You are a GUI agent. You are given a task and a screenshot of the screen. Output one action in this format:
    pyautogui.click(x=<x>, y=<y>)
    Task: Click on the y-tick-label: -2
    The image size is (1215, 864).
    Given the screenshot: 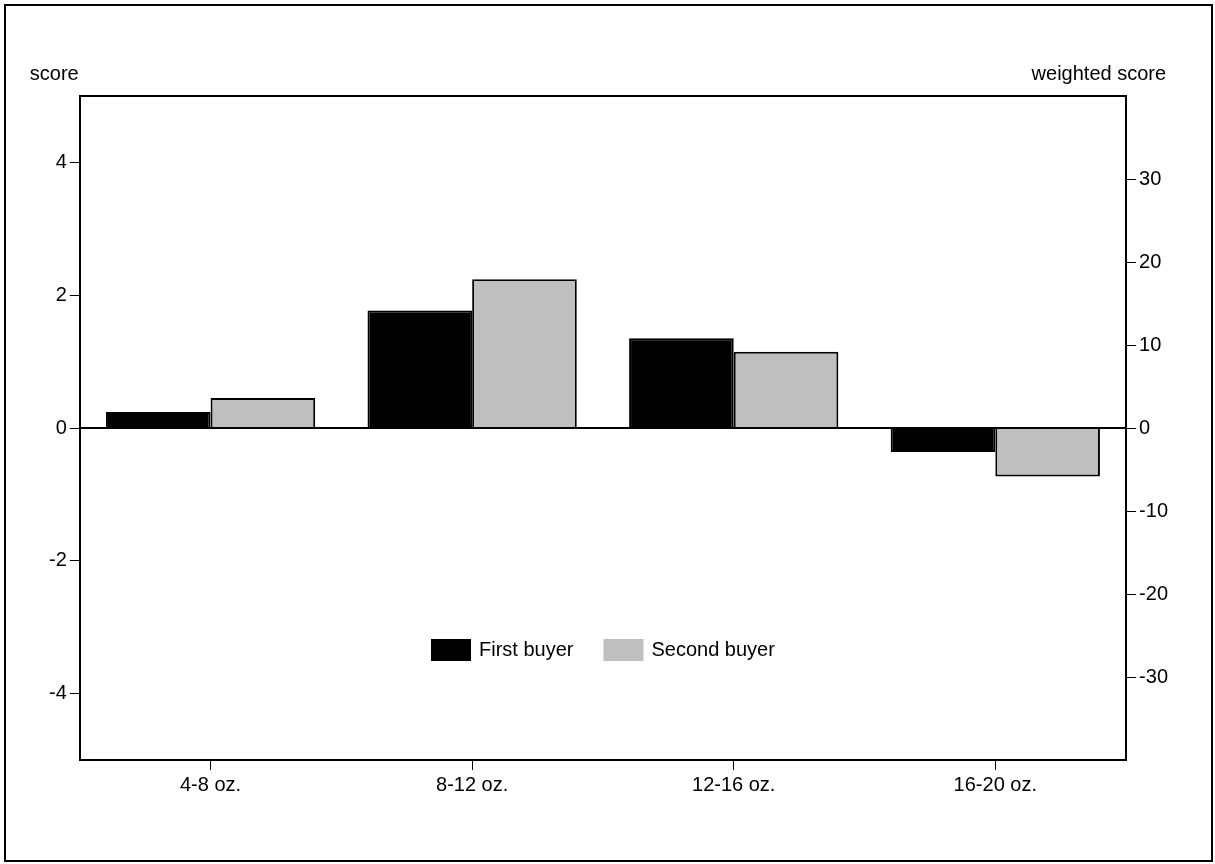 What is the action you would take?
    pyautogui.click(x=57, y=559)
    